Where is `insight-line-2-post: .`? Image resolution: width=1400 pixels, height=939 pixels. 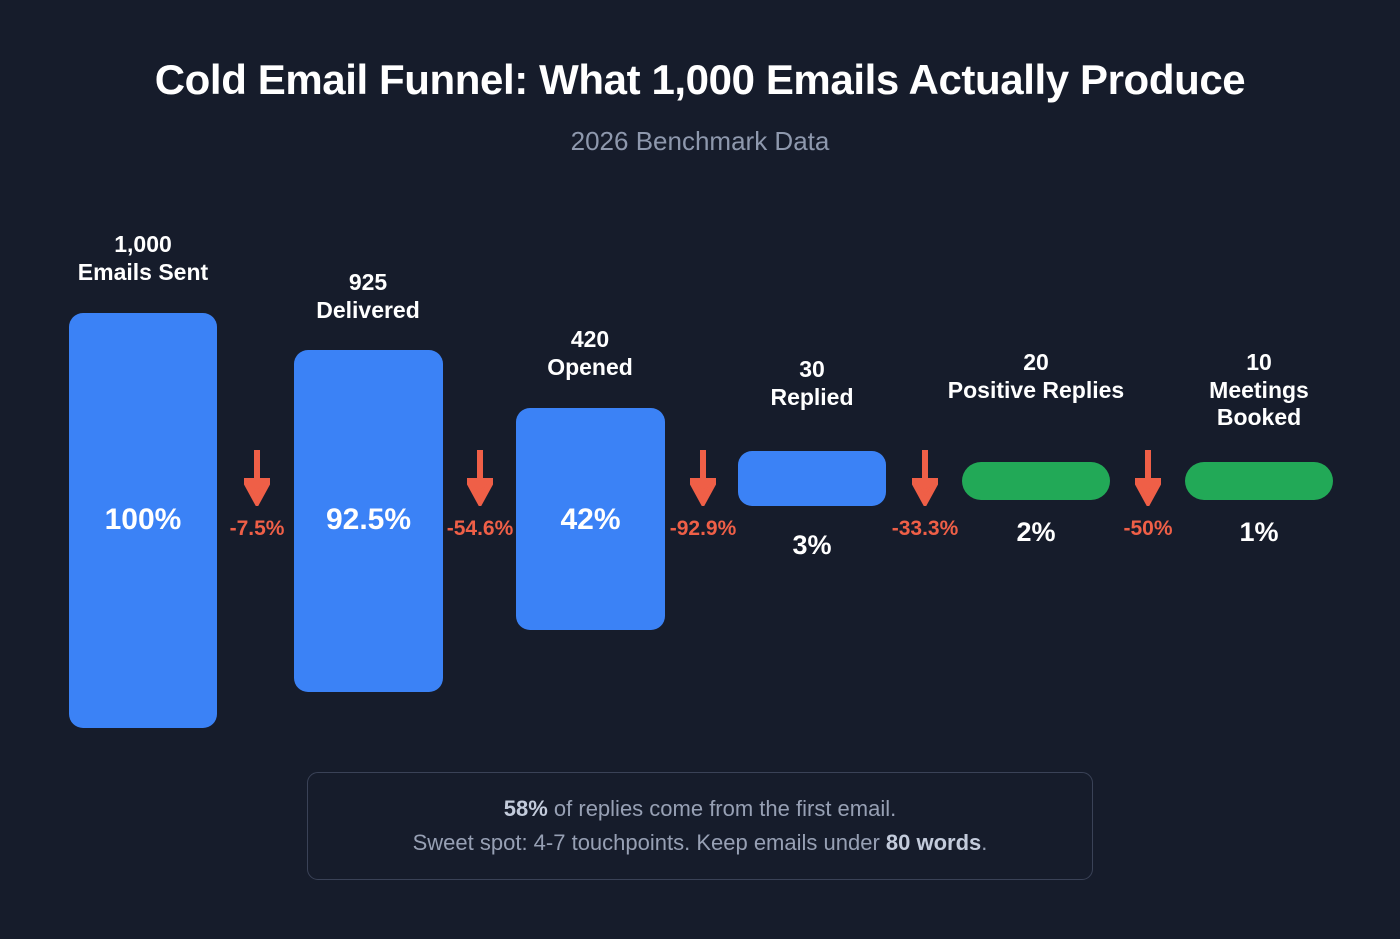
insight-line-2-post: . is located at coordinates (984, 842).